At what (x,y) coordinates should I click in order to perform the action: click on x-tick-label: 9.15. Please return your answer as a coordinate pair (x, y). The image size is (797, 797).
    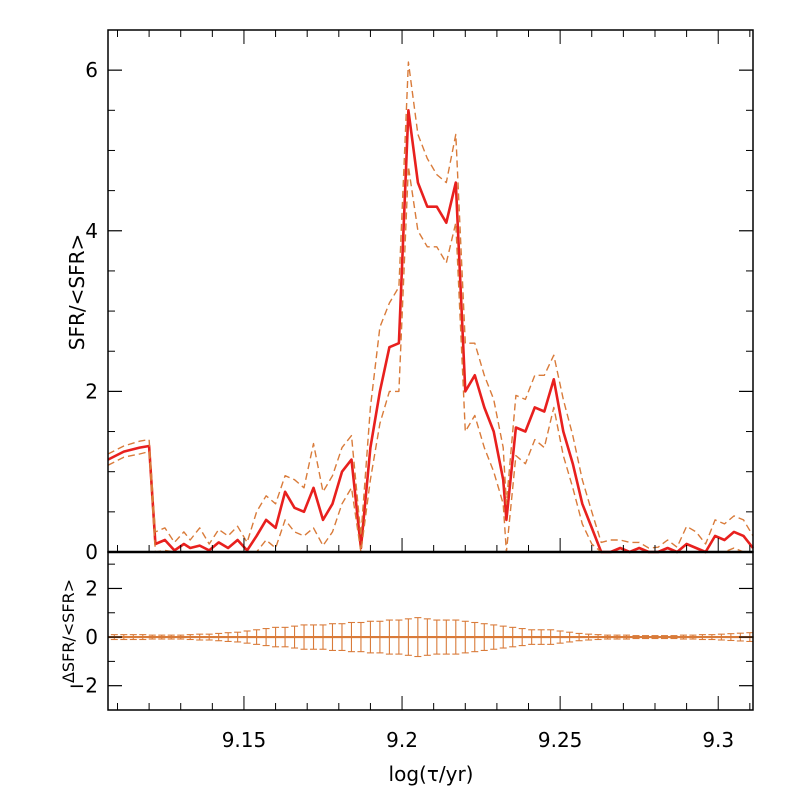
    Looking at the image, I should click on (244, 740).